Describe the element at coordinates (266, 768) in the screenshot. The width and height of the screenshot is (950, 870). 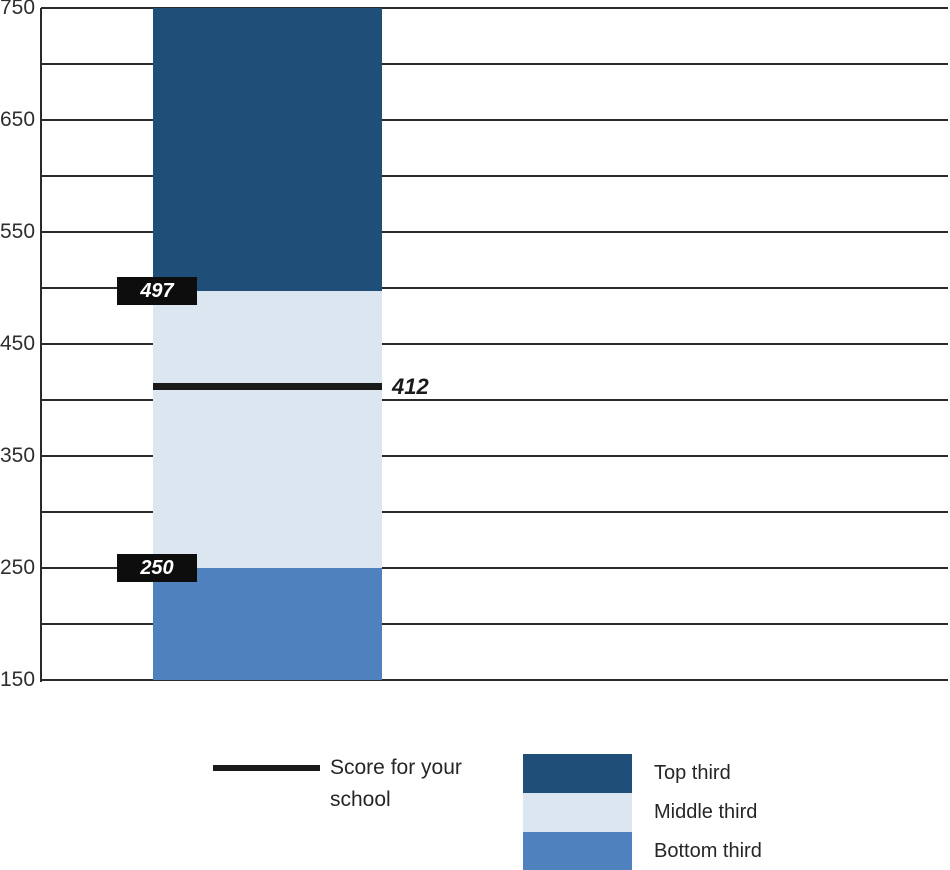
I see `score-line-legend-swatch` at that location.